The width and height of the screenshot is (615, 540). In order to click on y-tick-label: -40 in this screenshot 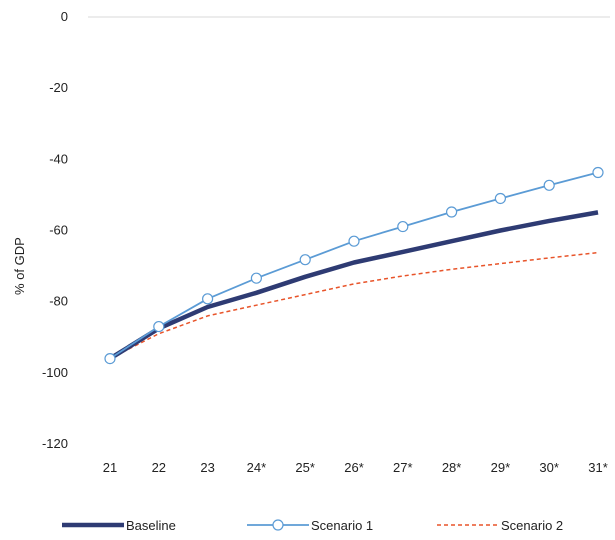, I will do `click(58, 158)`.